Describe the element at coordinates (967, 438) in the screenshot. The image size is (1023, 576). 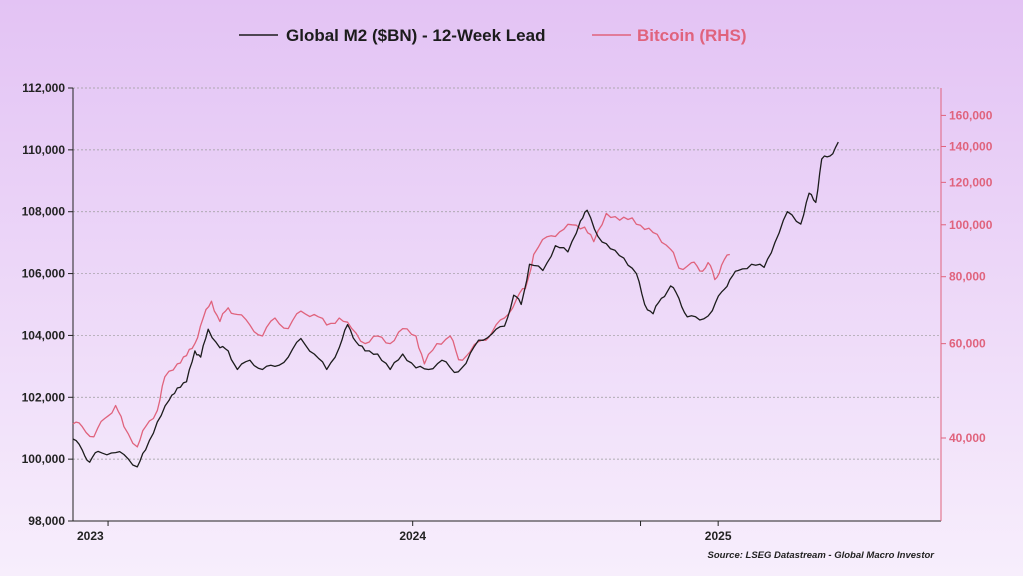
I see `right-tick-label-40000: 40,000` at that location.